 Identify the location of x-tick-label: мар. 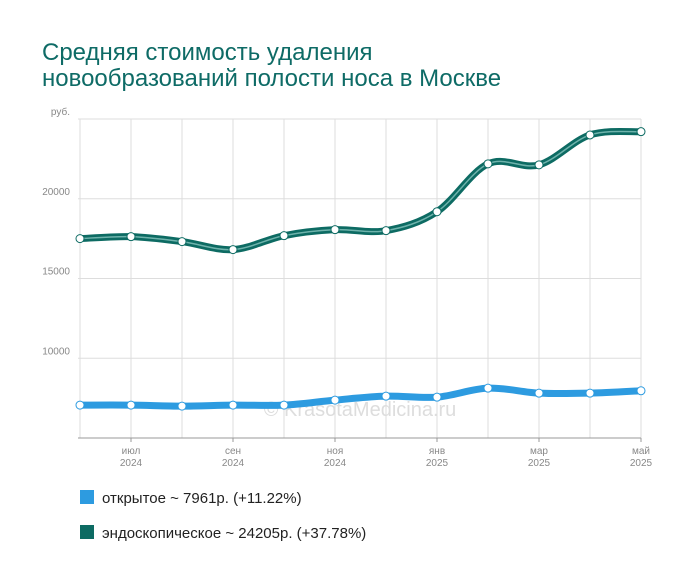
(539, 451).